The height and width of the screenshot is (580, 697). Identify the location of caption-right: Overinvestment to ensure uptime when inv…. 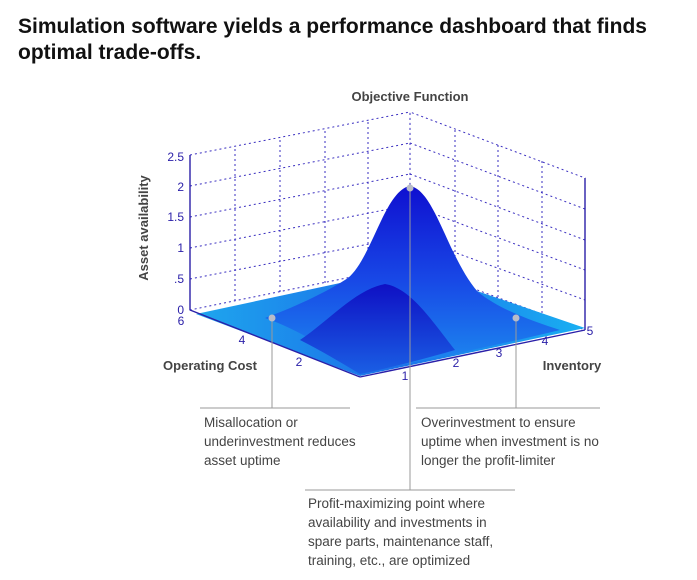
(510, 441).